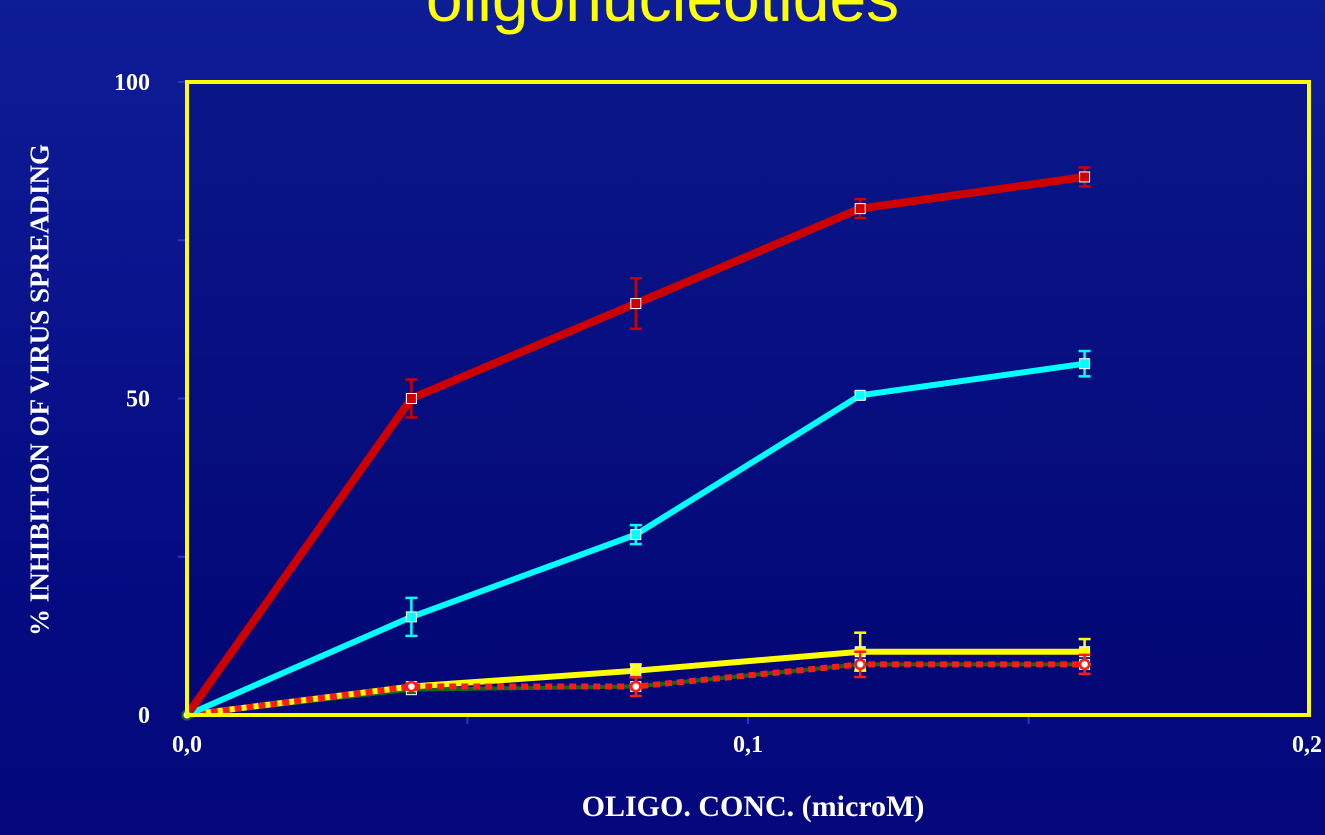  I want to click on y-tick-label: 50, so click(138, 400).